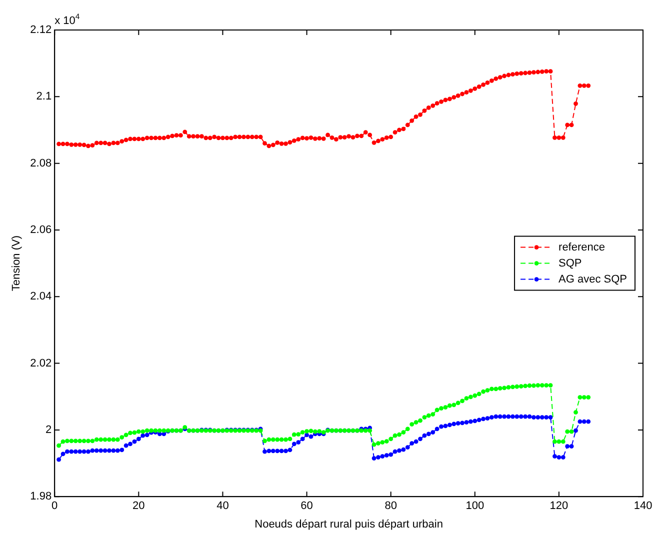 This screenshot has width=669, height=539. Describe the element at coordinates (582, 247) in the screenshot. I see `legend-label: reference` at that location.